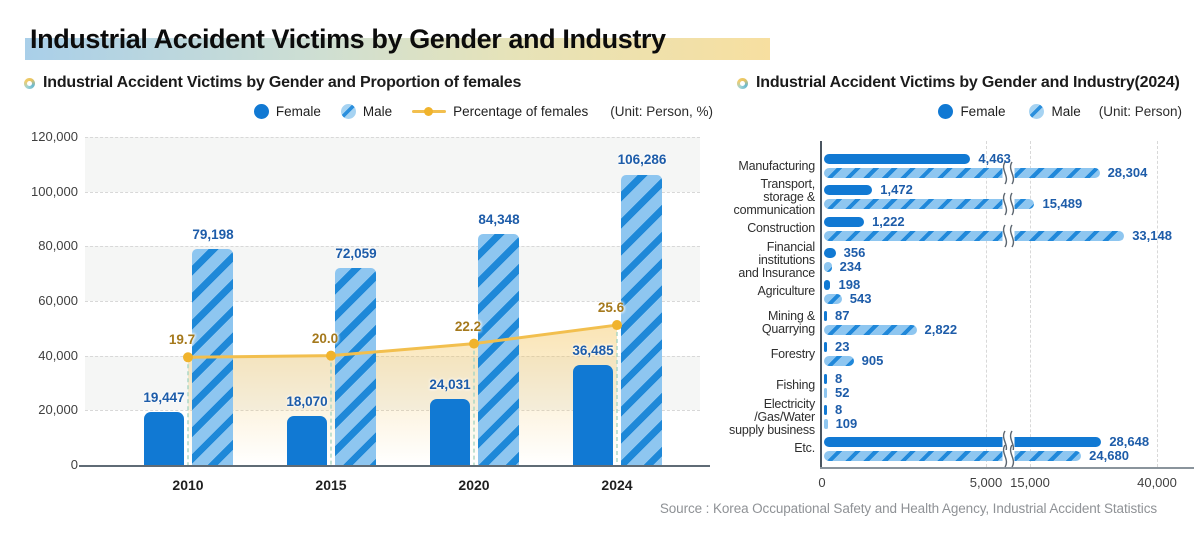  I want to click on category-label: Manufacturing, so click(776, 165).